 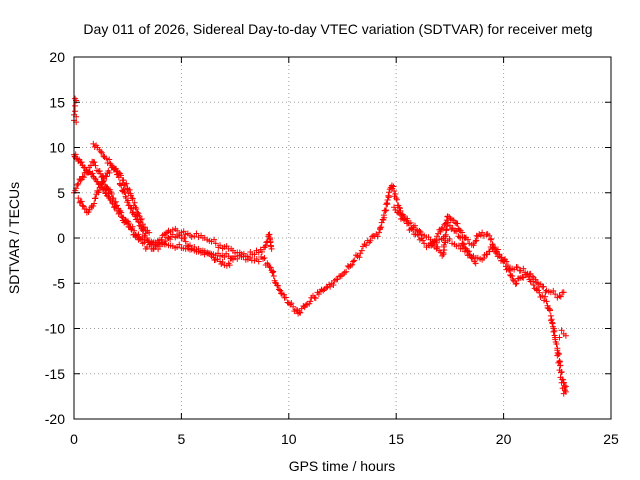 What do you see at coordinates (59, 283) in the screenshot?
I see `y-tick-label: -5` at bounding box center [59, 283].